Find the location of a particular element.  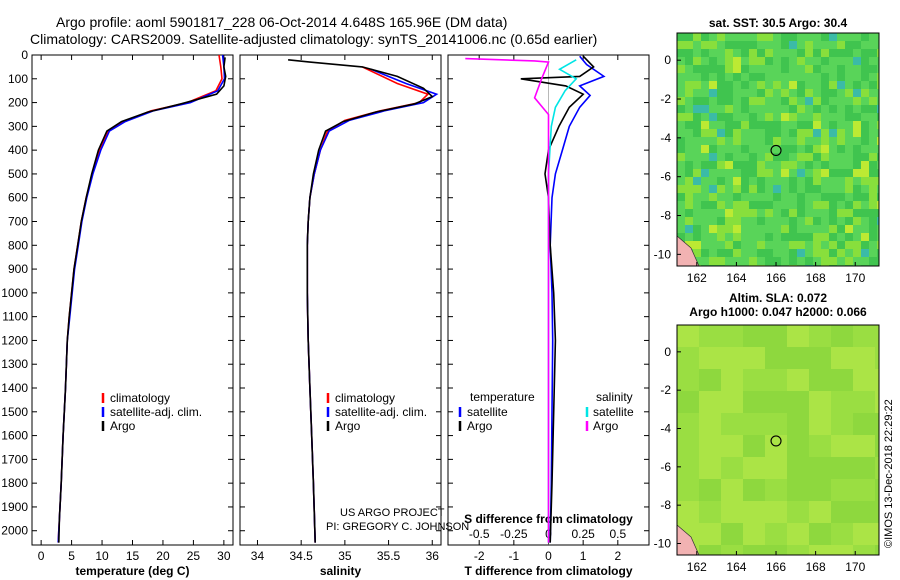

sst_map-xtick-label: 164 is located at coordinates (736, 278).